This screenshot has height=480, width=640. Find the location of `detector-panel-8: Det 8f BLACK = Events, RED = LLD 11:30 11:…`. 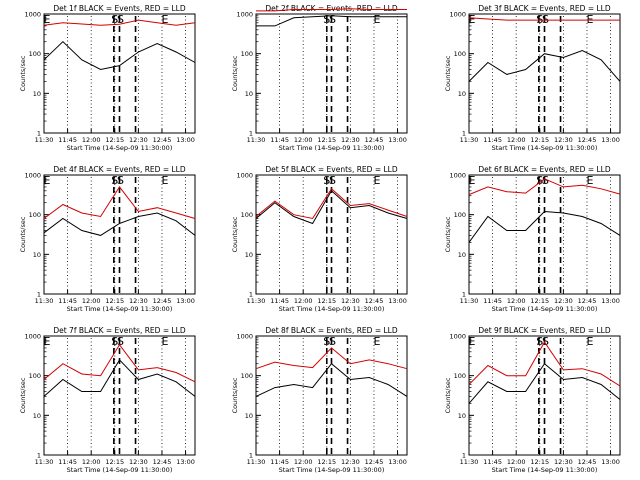

detector-panel-8: Det 8f BLACK = Events, RED = LLD 11:30 11:… is located at coordinates (319, 400).